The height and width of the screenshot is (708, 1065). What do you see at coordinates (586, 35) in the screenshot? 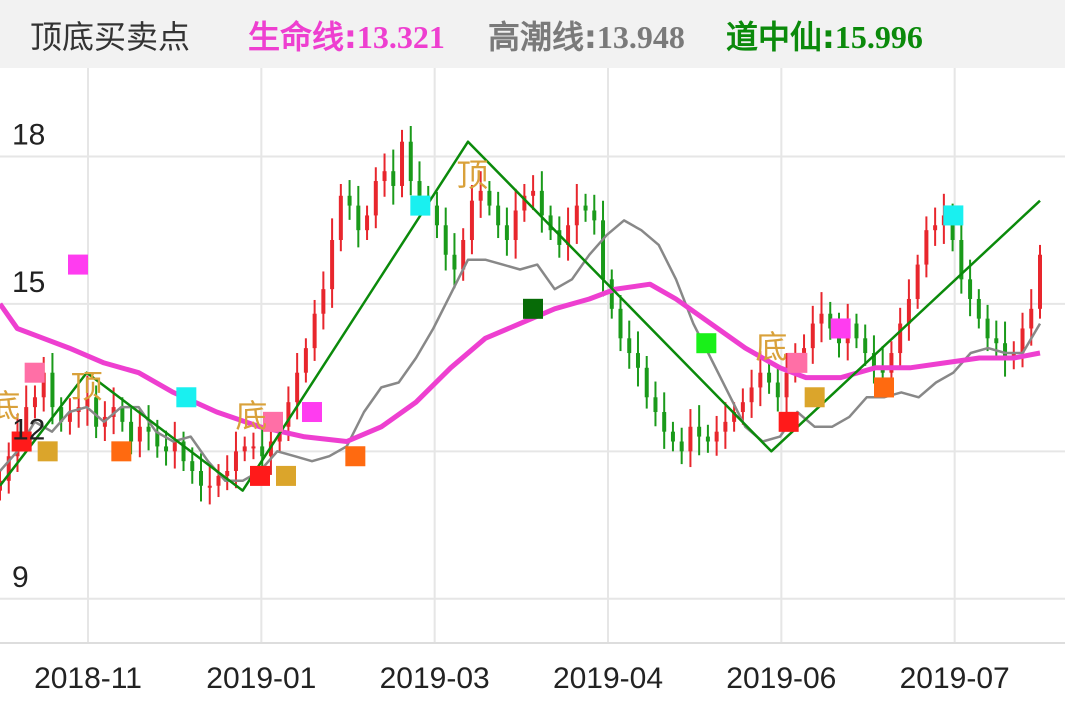
I see `climax-line-indicator: 高潮线:13.948` at bounding box center [586, 35].